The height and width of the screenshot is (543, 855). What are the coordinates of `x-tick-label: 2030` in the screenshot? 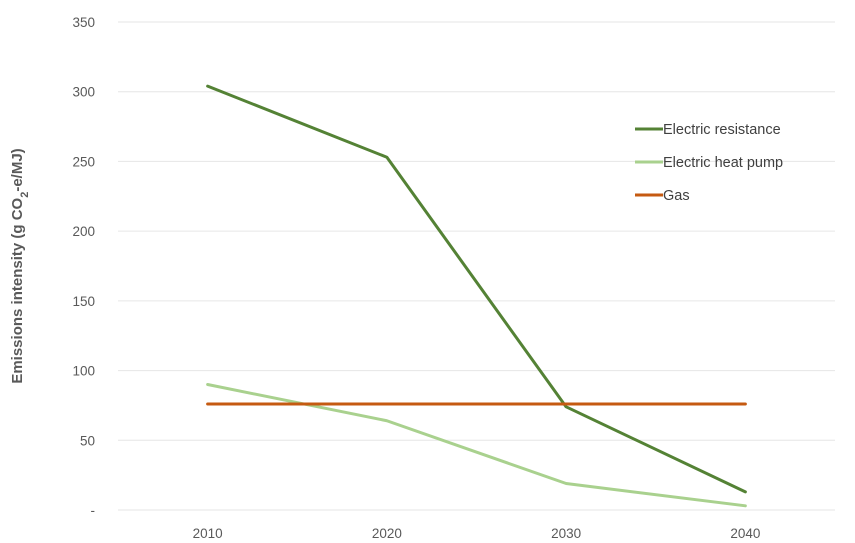 It's located at (566, 533).